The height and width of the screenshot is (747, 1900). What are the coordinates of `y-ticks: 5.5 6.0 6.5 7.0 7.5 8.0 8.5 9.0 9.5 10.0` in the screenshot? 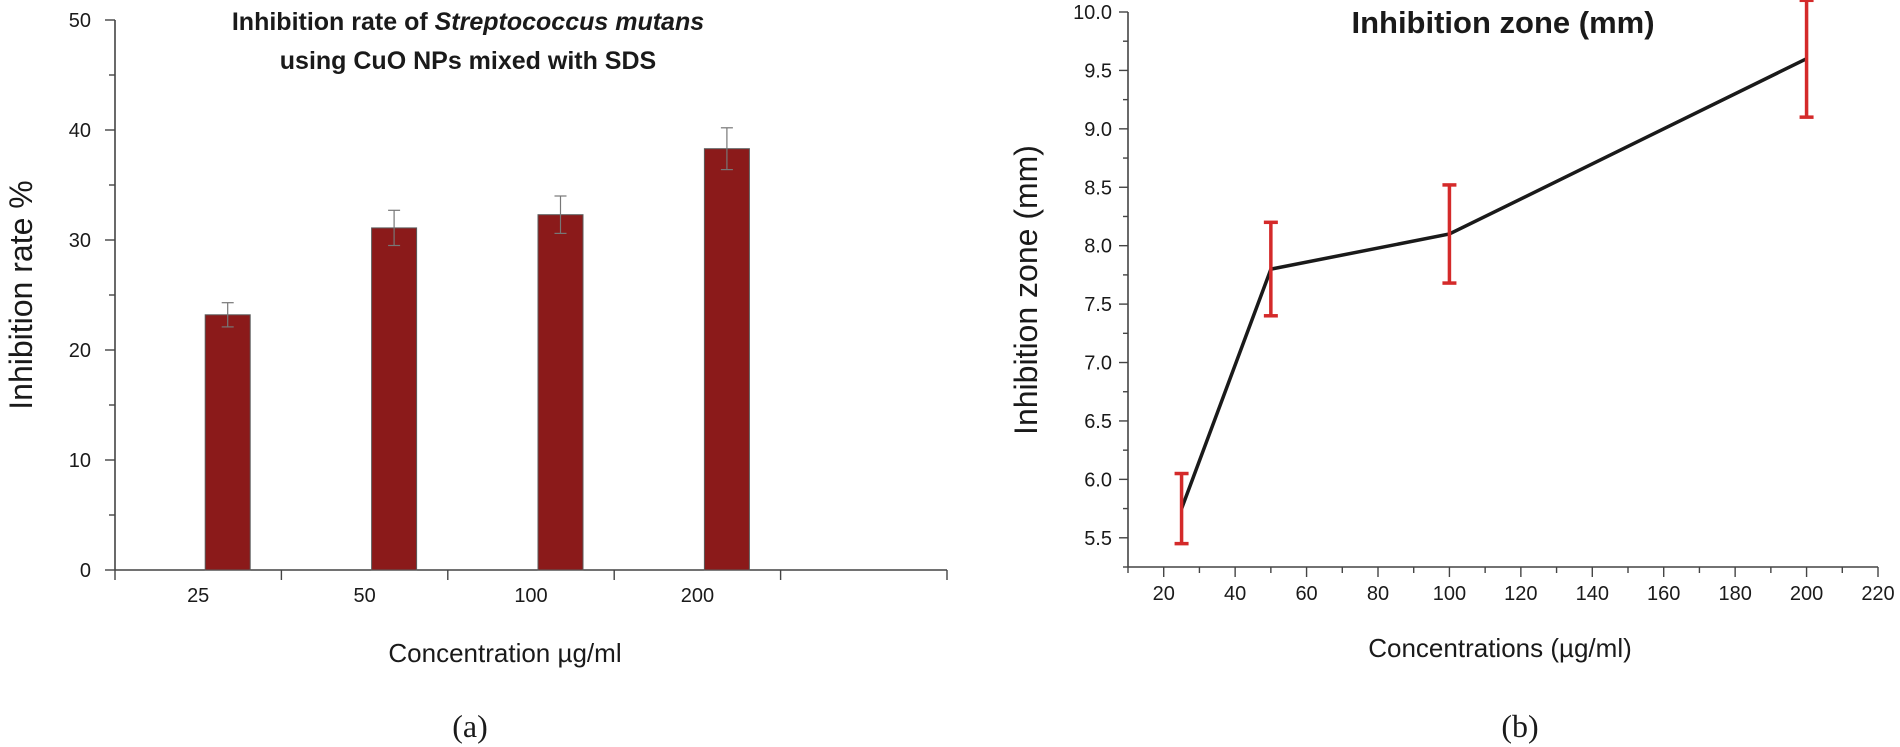 It's located at (1100, 285).